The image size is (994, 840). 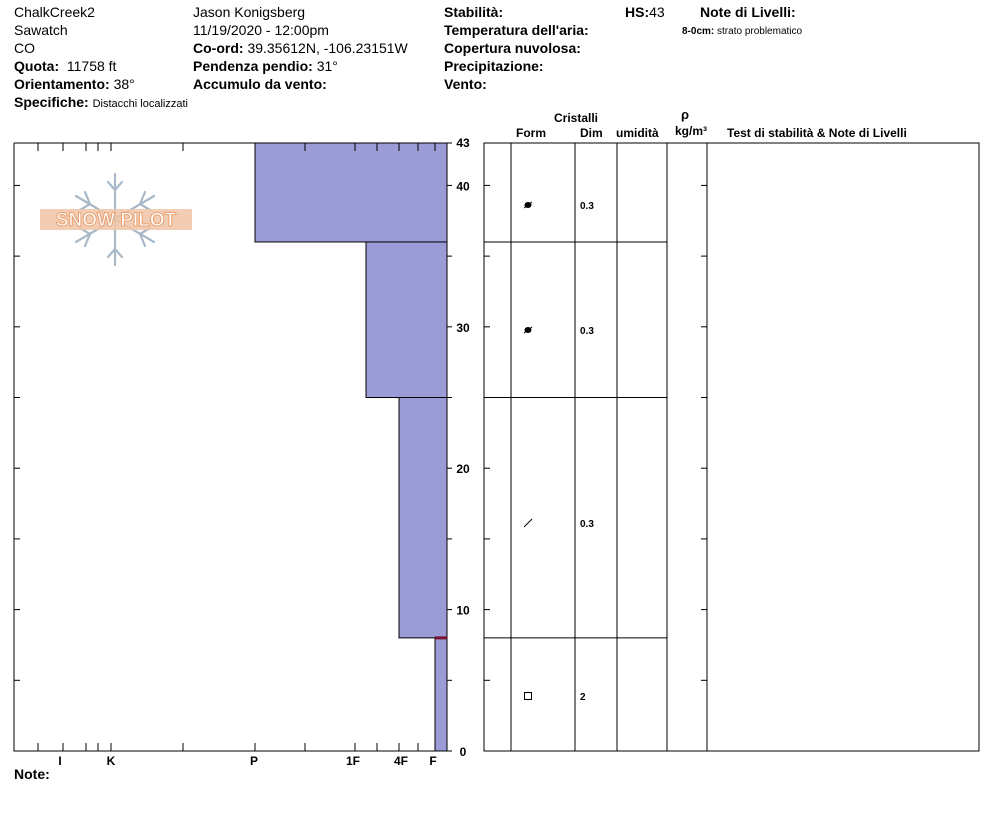 I want to click on height-label: 30, so click(x=463, y=328).